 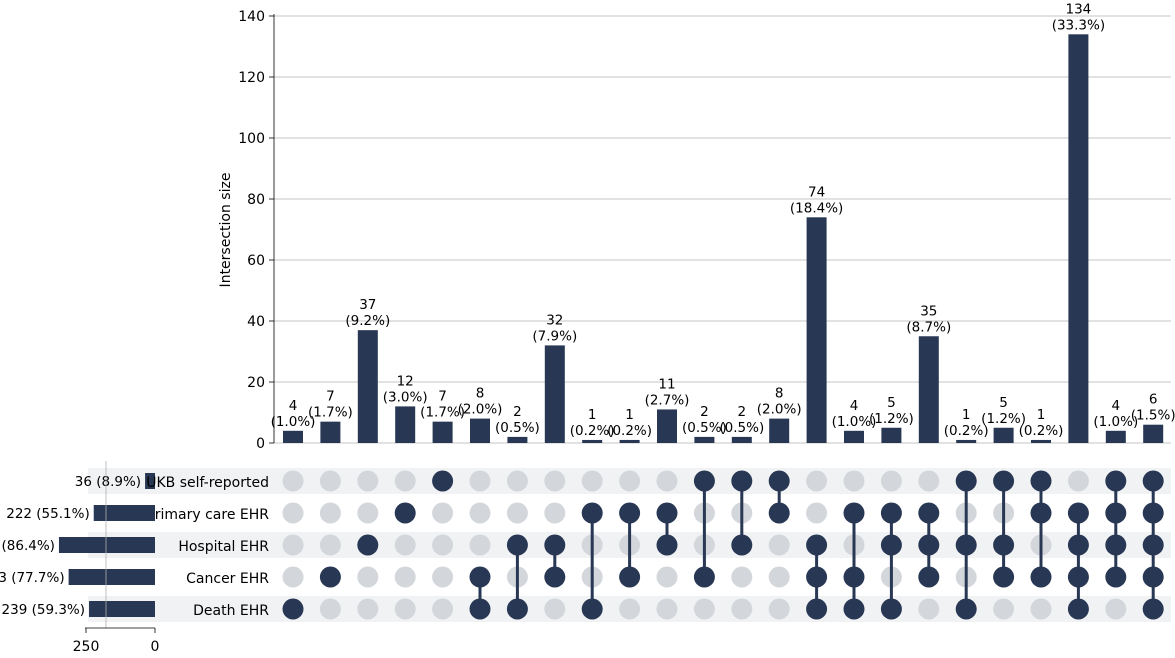 What do you see at coordinates (256, 322) in the screenshot?
I see `y-tick-label: 40` at bounding box center [256, 322].